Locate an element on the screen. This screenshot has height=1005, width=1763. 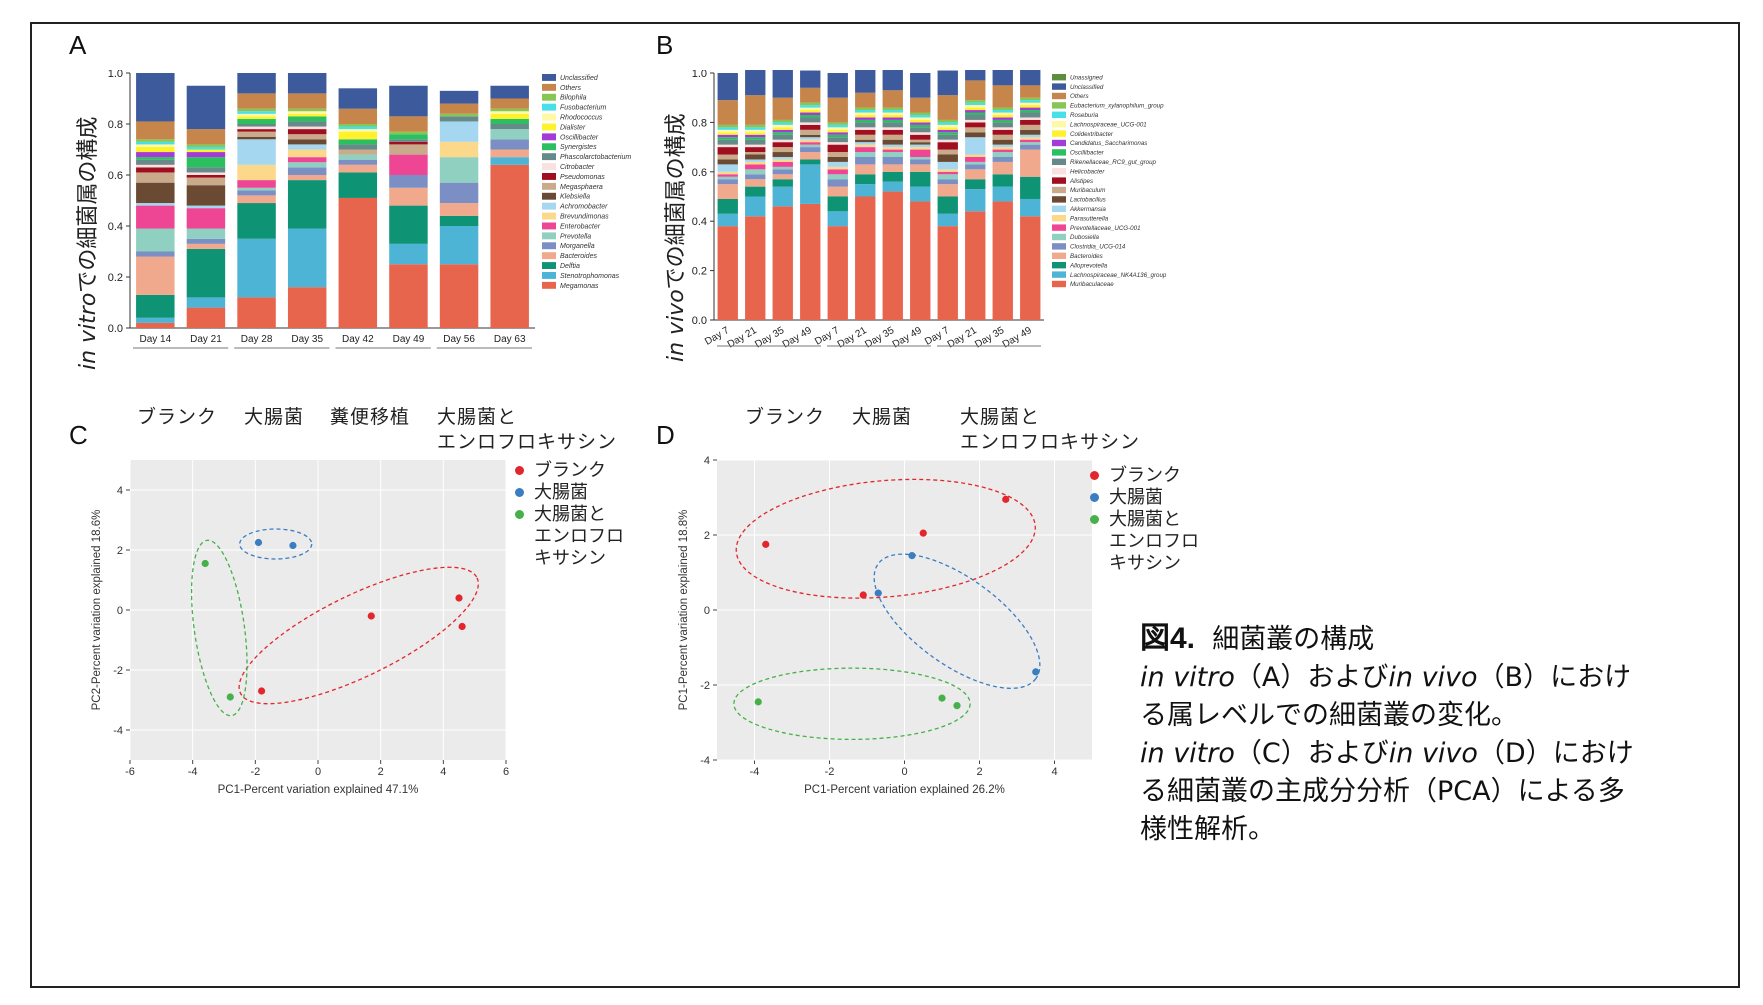
legend-label: Delftia is located at coordinates (570, 266).